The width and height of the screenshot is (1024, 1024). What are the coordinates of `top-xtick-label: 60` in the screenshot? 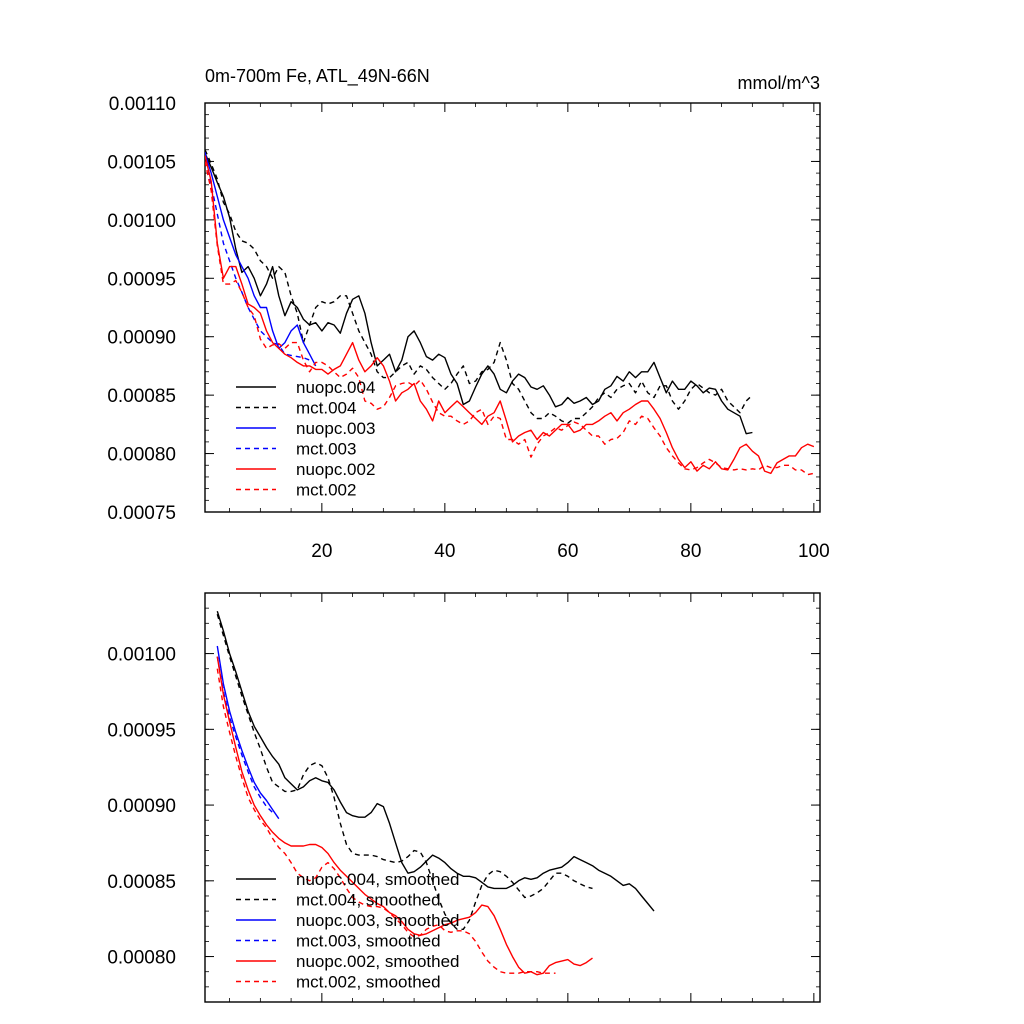 It's located at (567, 551).